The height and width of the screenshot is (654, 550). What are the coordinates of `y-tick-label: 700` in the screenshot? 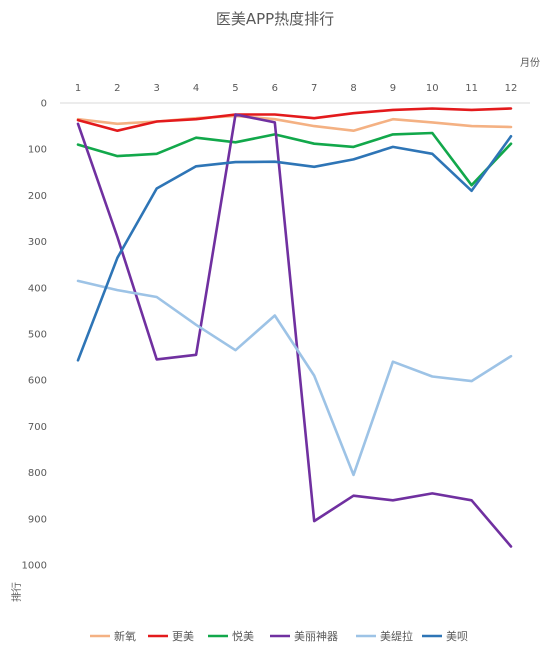 It's located at (37, 427).